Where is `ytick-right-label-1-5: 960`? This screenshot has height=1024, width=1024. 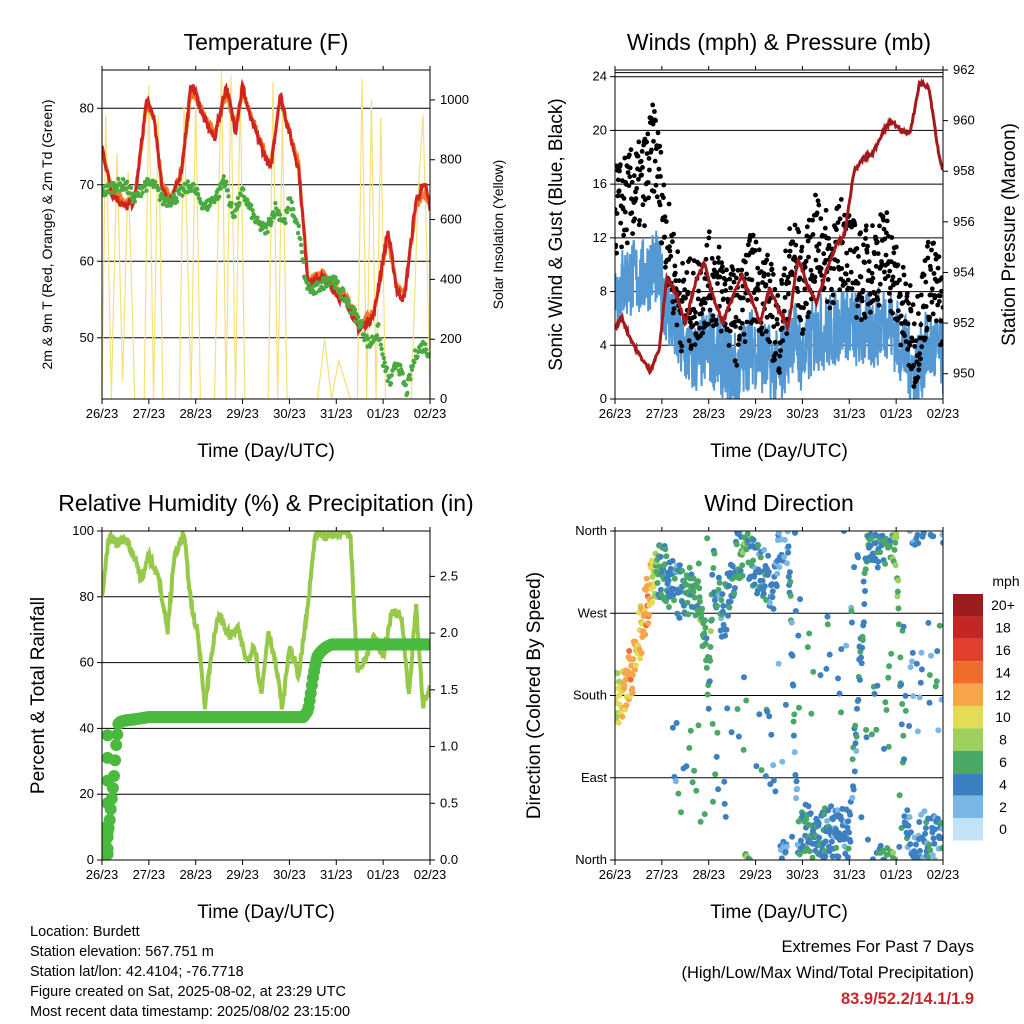 ytick-right-label-1-5: 960 is located at coordinates (964, 120).